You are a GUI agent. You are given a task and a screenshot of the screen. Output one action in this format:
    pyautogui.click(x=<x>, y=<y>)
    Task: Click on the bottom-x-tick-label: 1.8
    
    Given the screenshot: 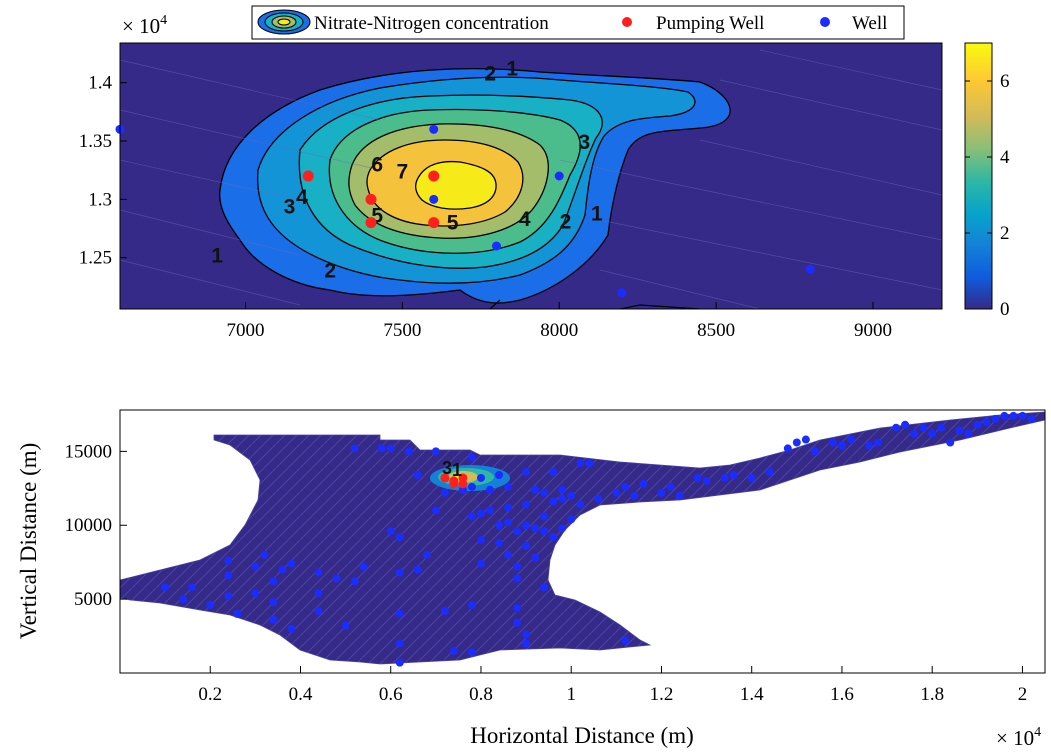 What is the action you would take?
    pyautogui.click(x=932, y=694)
    